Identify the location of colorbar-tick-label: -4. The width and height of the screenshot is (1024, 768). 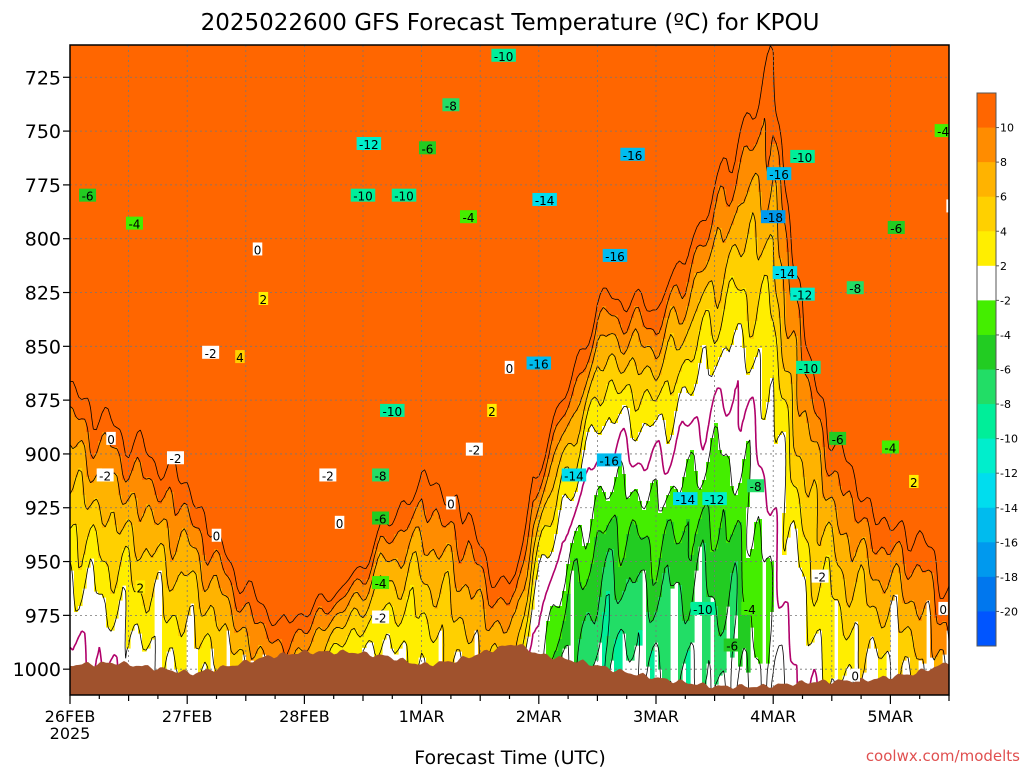
(1005, 335).